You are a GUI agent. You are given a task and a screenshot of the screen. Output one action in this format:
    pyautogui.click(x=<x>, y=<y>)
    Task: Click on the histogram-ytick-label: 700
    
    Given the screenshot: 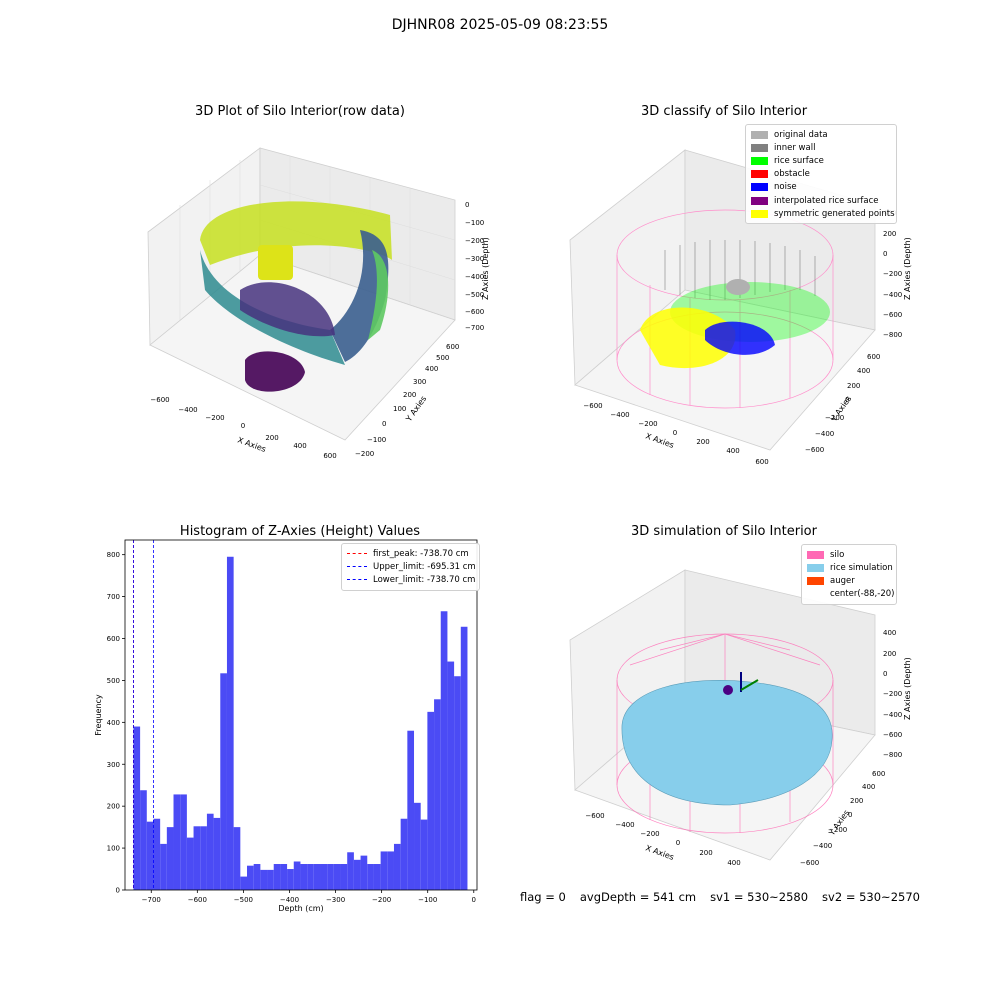 What is the action you would take?
    pyautogui.click(x=113, y=597)
    